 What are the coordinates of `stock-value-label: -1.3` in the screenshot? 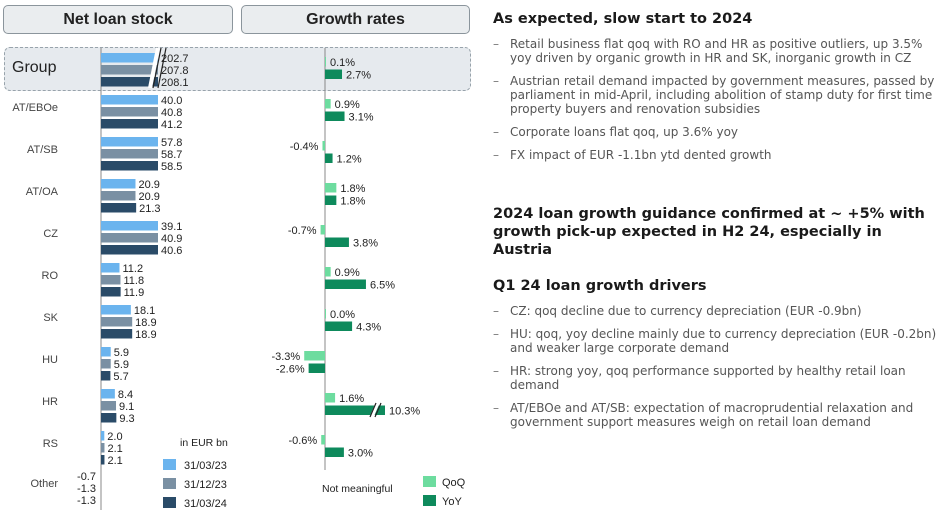 It's located at (86, 501).